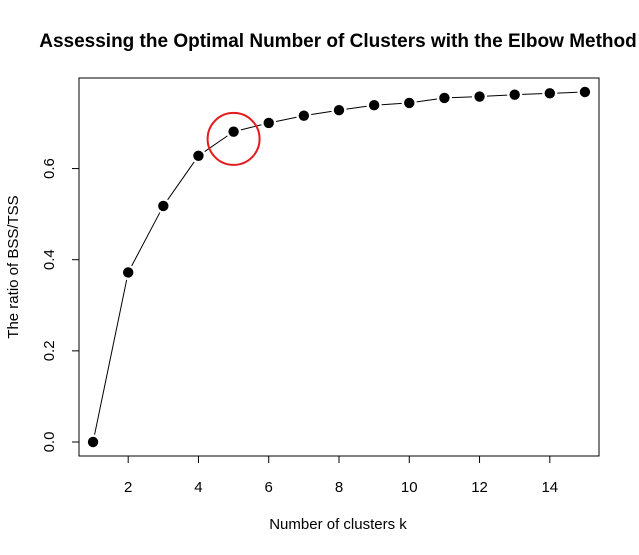  I want to click on elbow-highlight, so click(233, 138).